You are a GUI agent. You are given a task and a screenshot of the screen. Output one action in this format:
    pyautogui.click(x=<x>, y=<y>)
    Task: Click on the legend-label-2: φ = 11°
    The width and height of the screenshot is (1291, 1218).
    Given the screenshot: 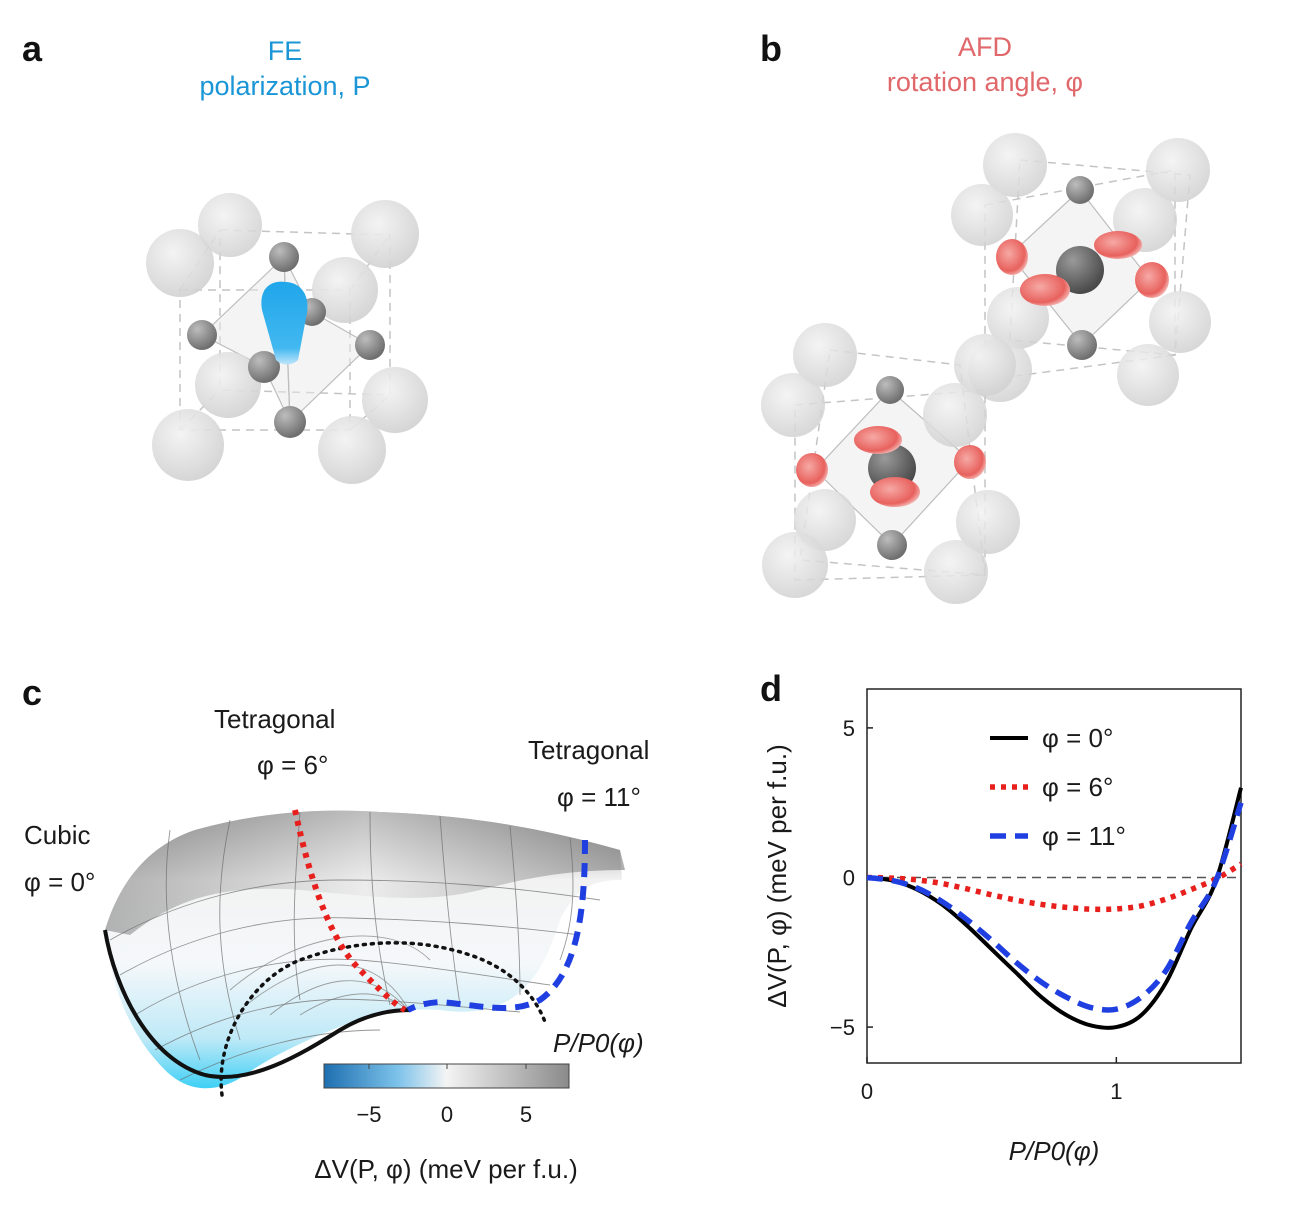 What is the action you would take?
    pyautogui.click(x=1084, y=836)
    